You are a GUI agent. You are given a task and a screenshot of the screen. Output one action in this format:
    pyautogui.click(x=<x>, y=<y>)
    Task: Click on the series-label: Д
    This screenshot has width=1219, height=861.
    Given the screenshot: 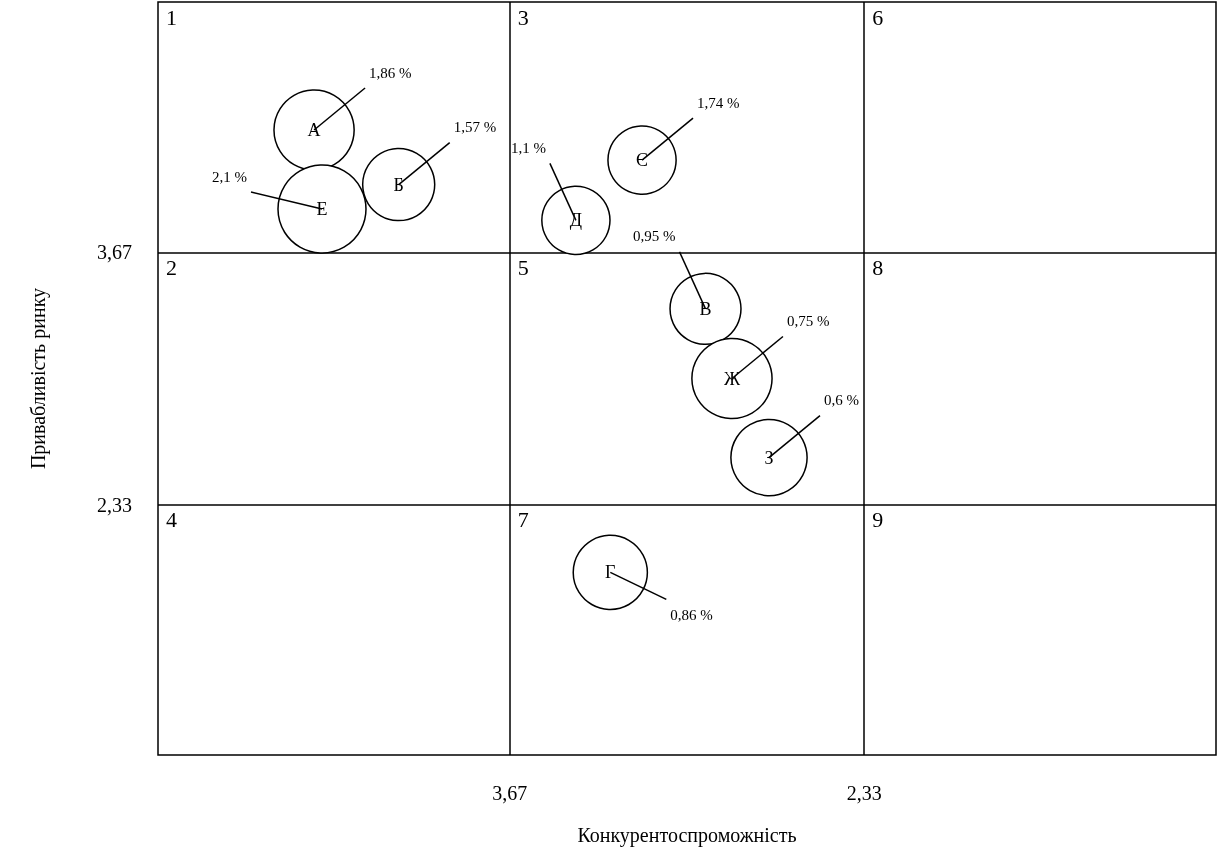 What is the action you would take?
    pyautogui.click(x=576, y=220)
    